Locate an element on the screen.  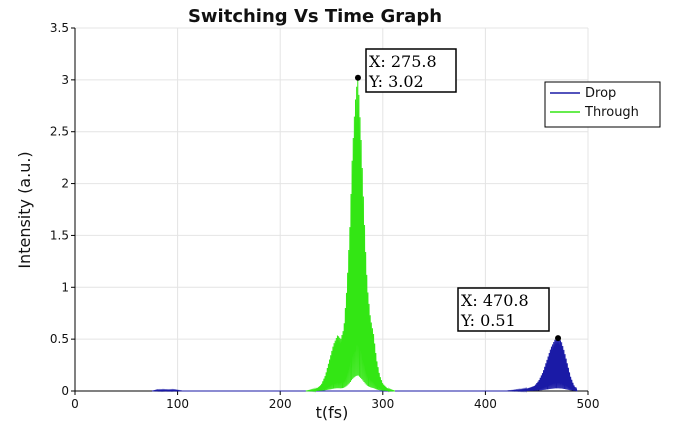
y-tick-label: 0 is located at coordinates (65, 391).